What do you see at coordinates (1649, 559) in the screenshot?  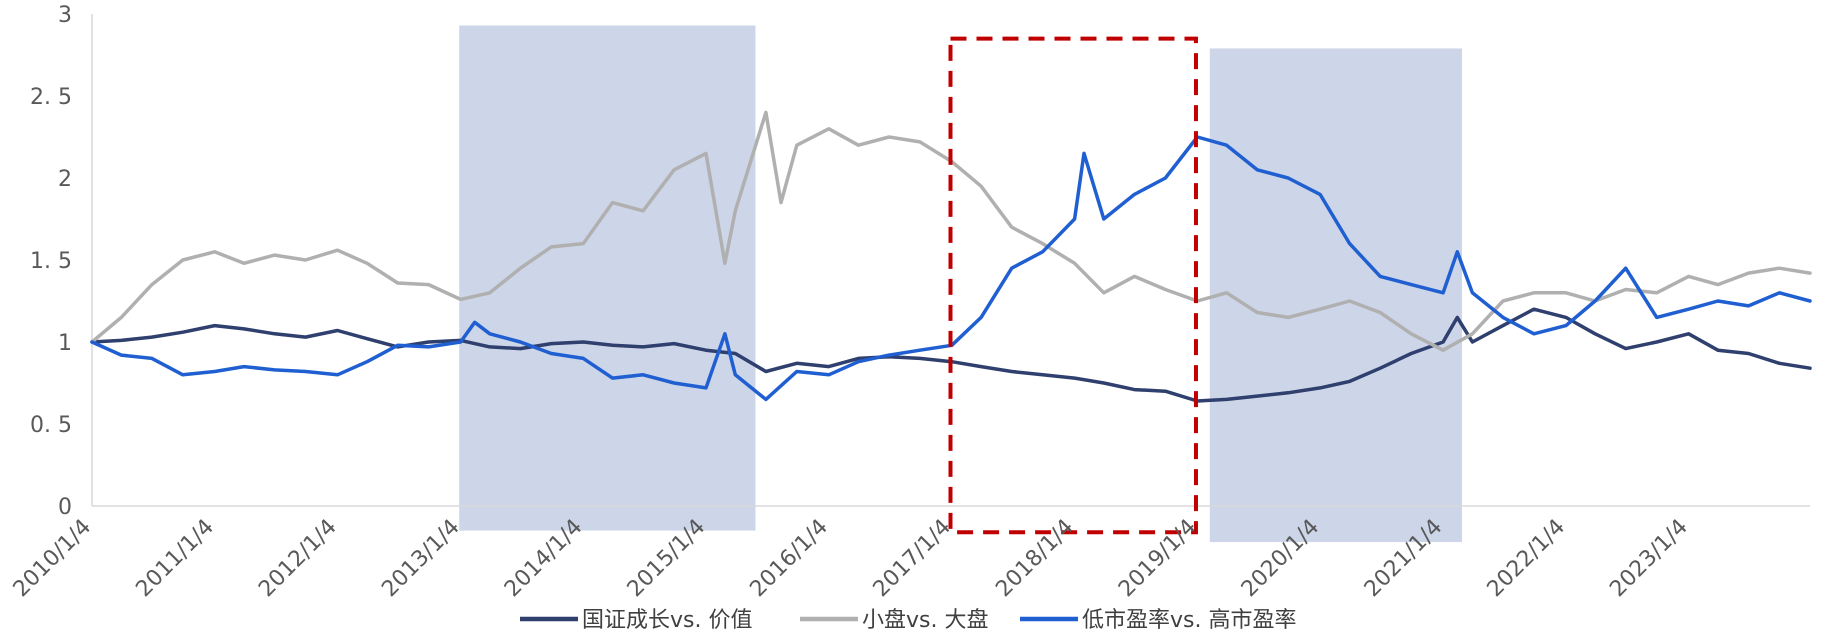 I see `x-tick-label: 2023/1/4` at bounding box center [1649, 559].